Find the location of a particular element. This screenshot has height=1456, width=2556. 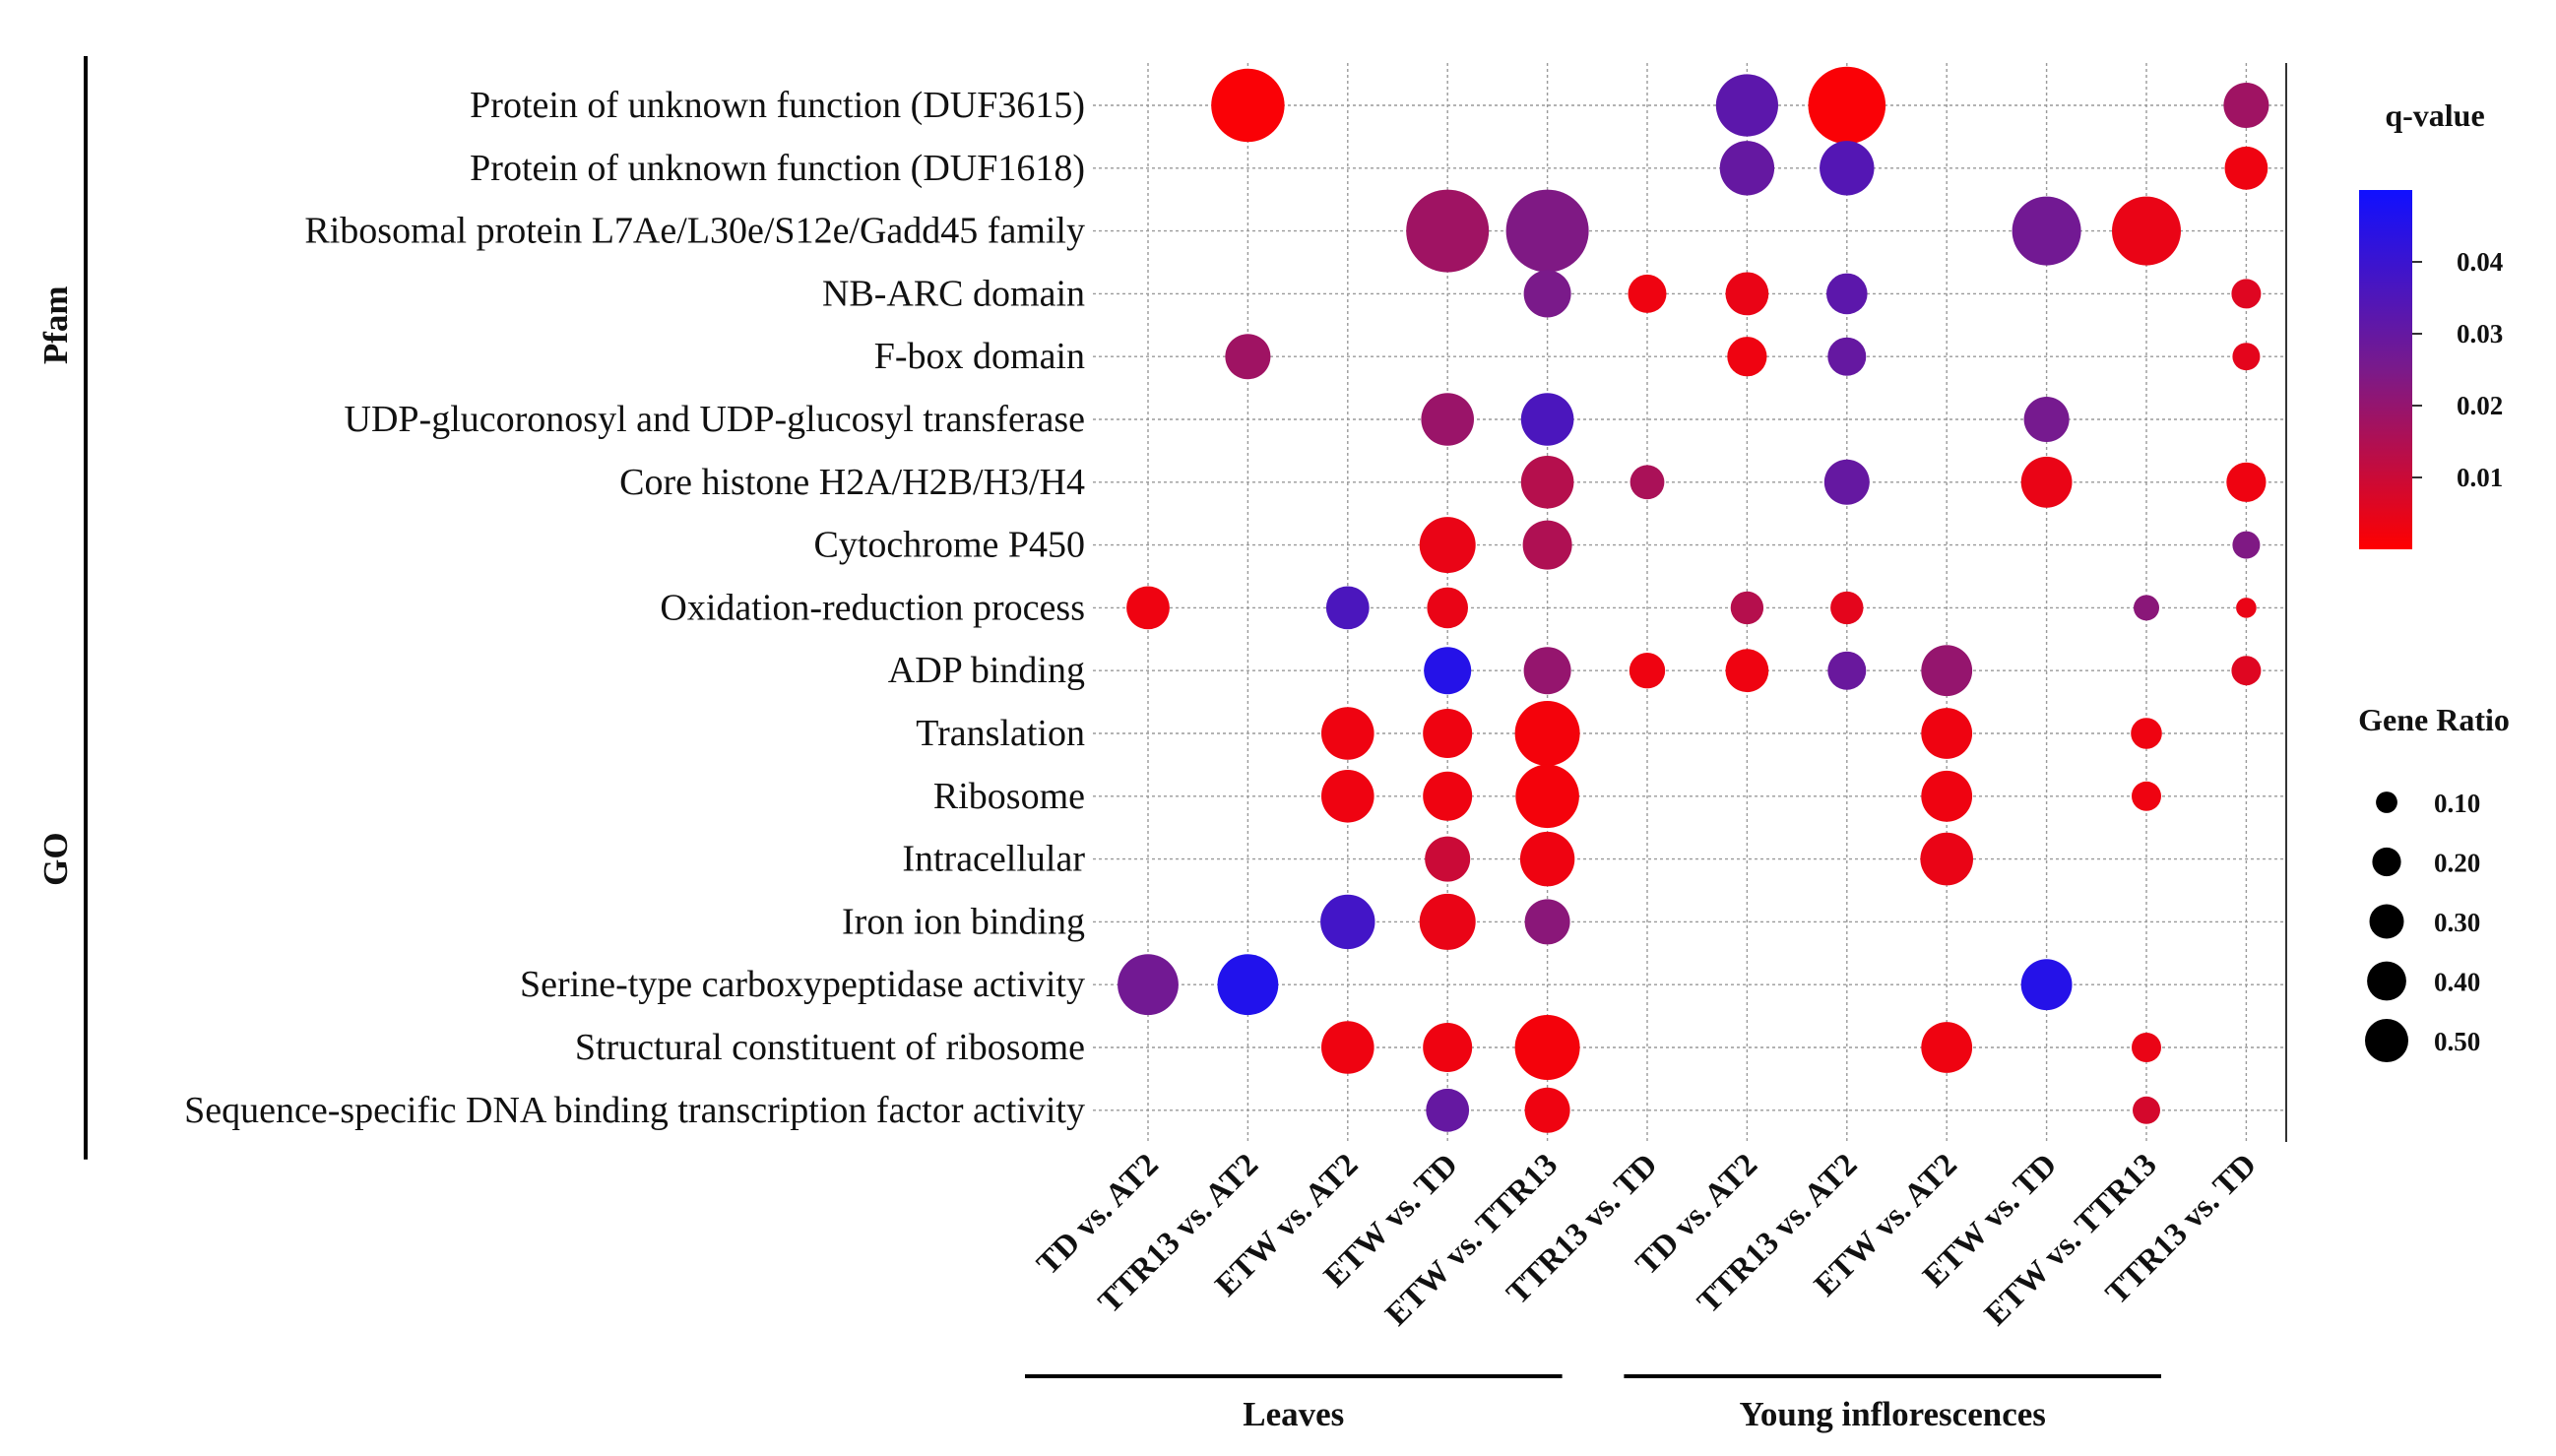

row-label: NB-ARC domain is located at coordinates (953, 293).